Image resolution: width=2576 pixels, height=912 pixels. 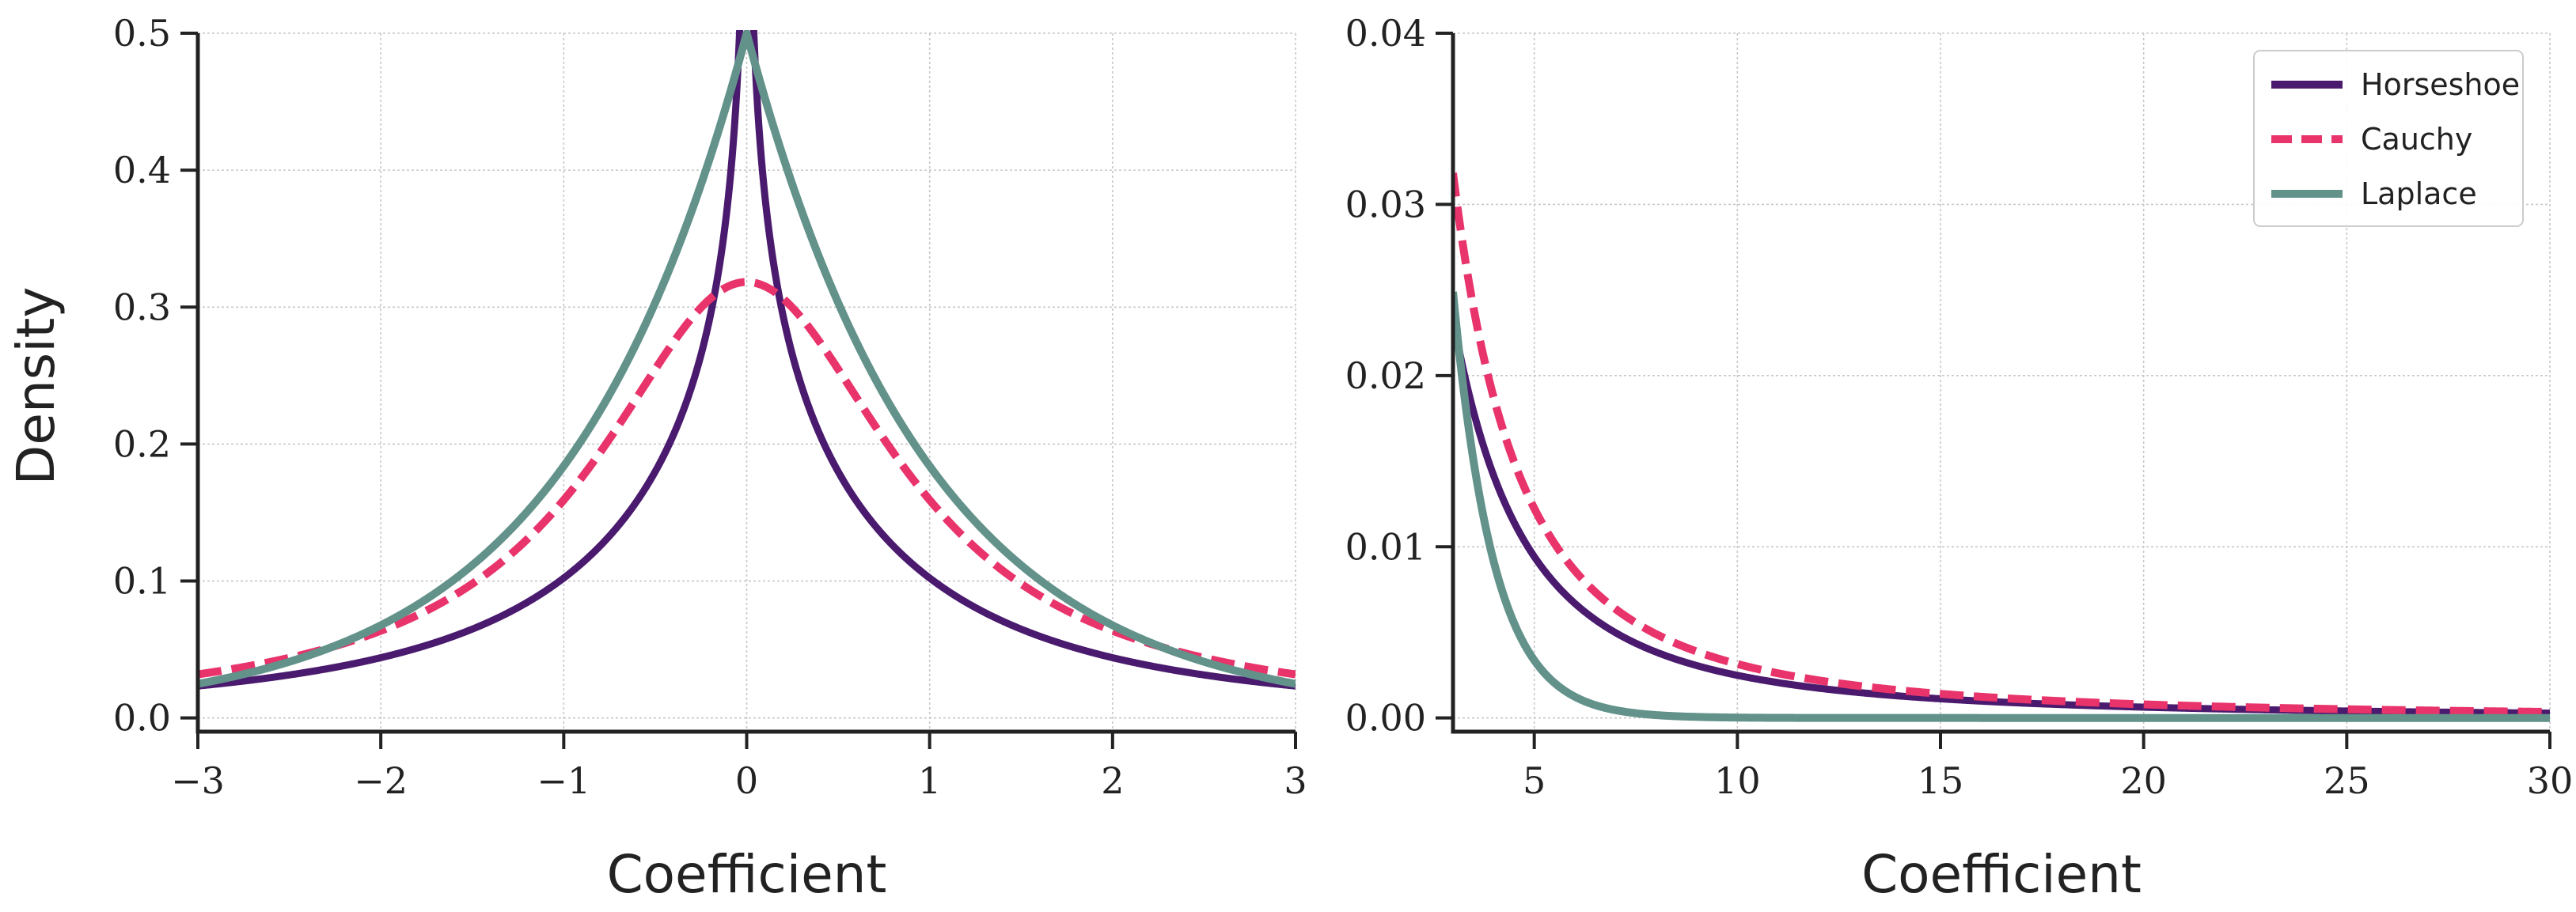 What do you see at coordinates (929, 780) in the screenshot?
I see `left-x-tick-label: 1` at bounding box center [929, 780].